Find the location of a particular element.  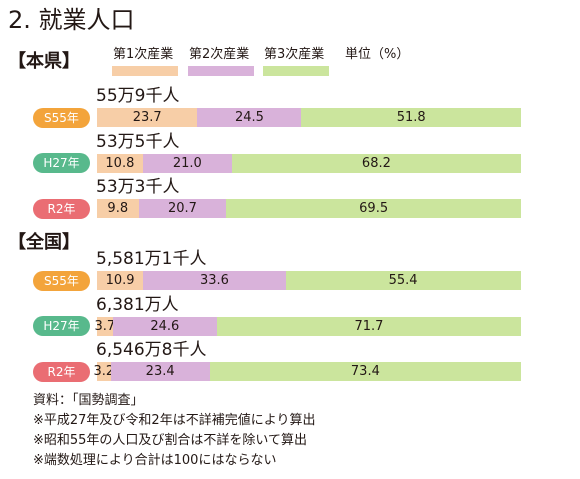

bar-segment-tertiary: 55.4 is located at coordinates (403, 280).